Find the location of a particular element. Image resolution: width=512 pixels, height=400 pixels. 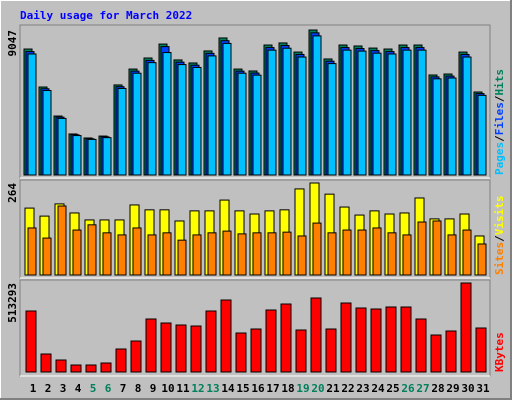

x-tick-label: 10 is located at coordinates (167, 388).